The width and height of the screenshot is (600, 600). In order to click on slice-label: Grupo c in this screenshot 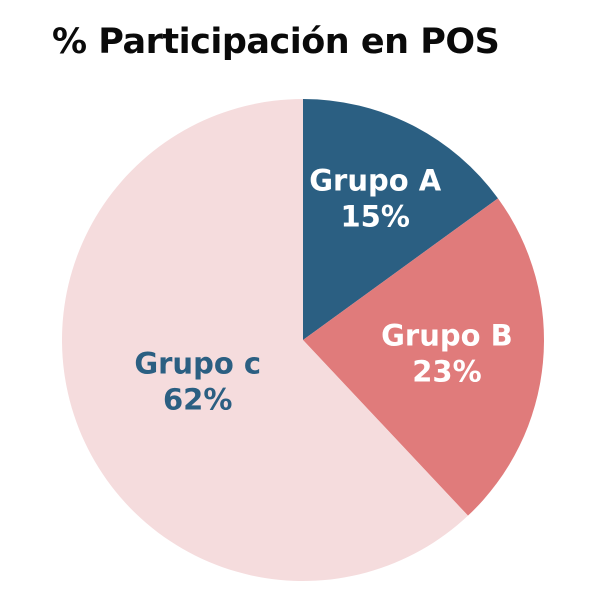, I will do `click(197, 364)`.